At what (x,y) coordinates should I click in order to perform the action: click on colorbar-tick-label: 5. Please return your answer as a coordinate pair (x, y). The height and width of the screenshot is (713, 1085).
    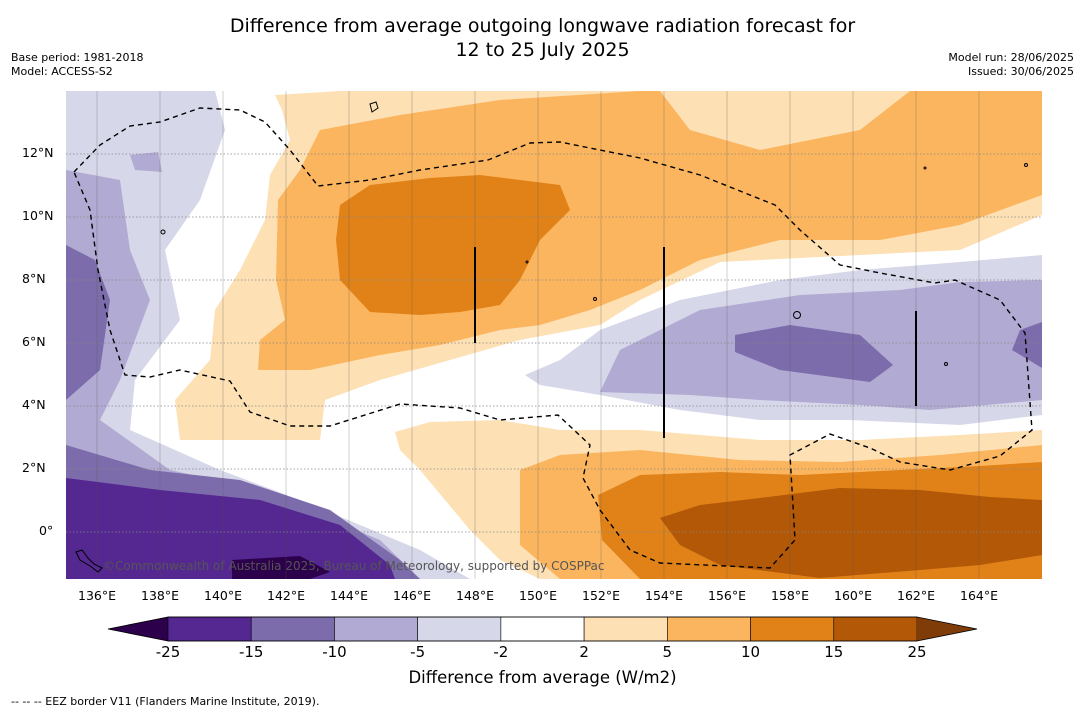
    Looking at the image, I should click on (667, 652).